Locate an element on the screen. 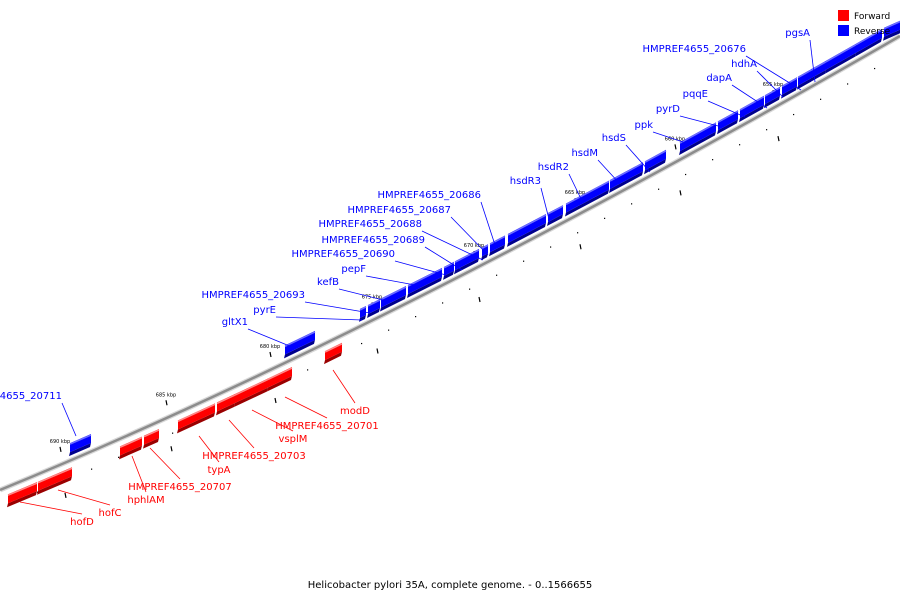  gene-block-dapa-face is located at coordinates (772, 95).